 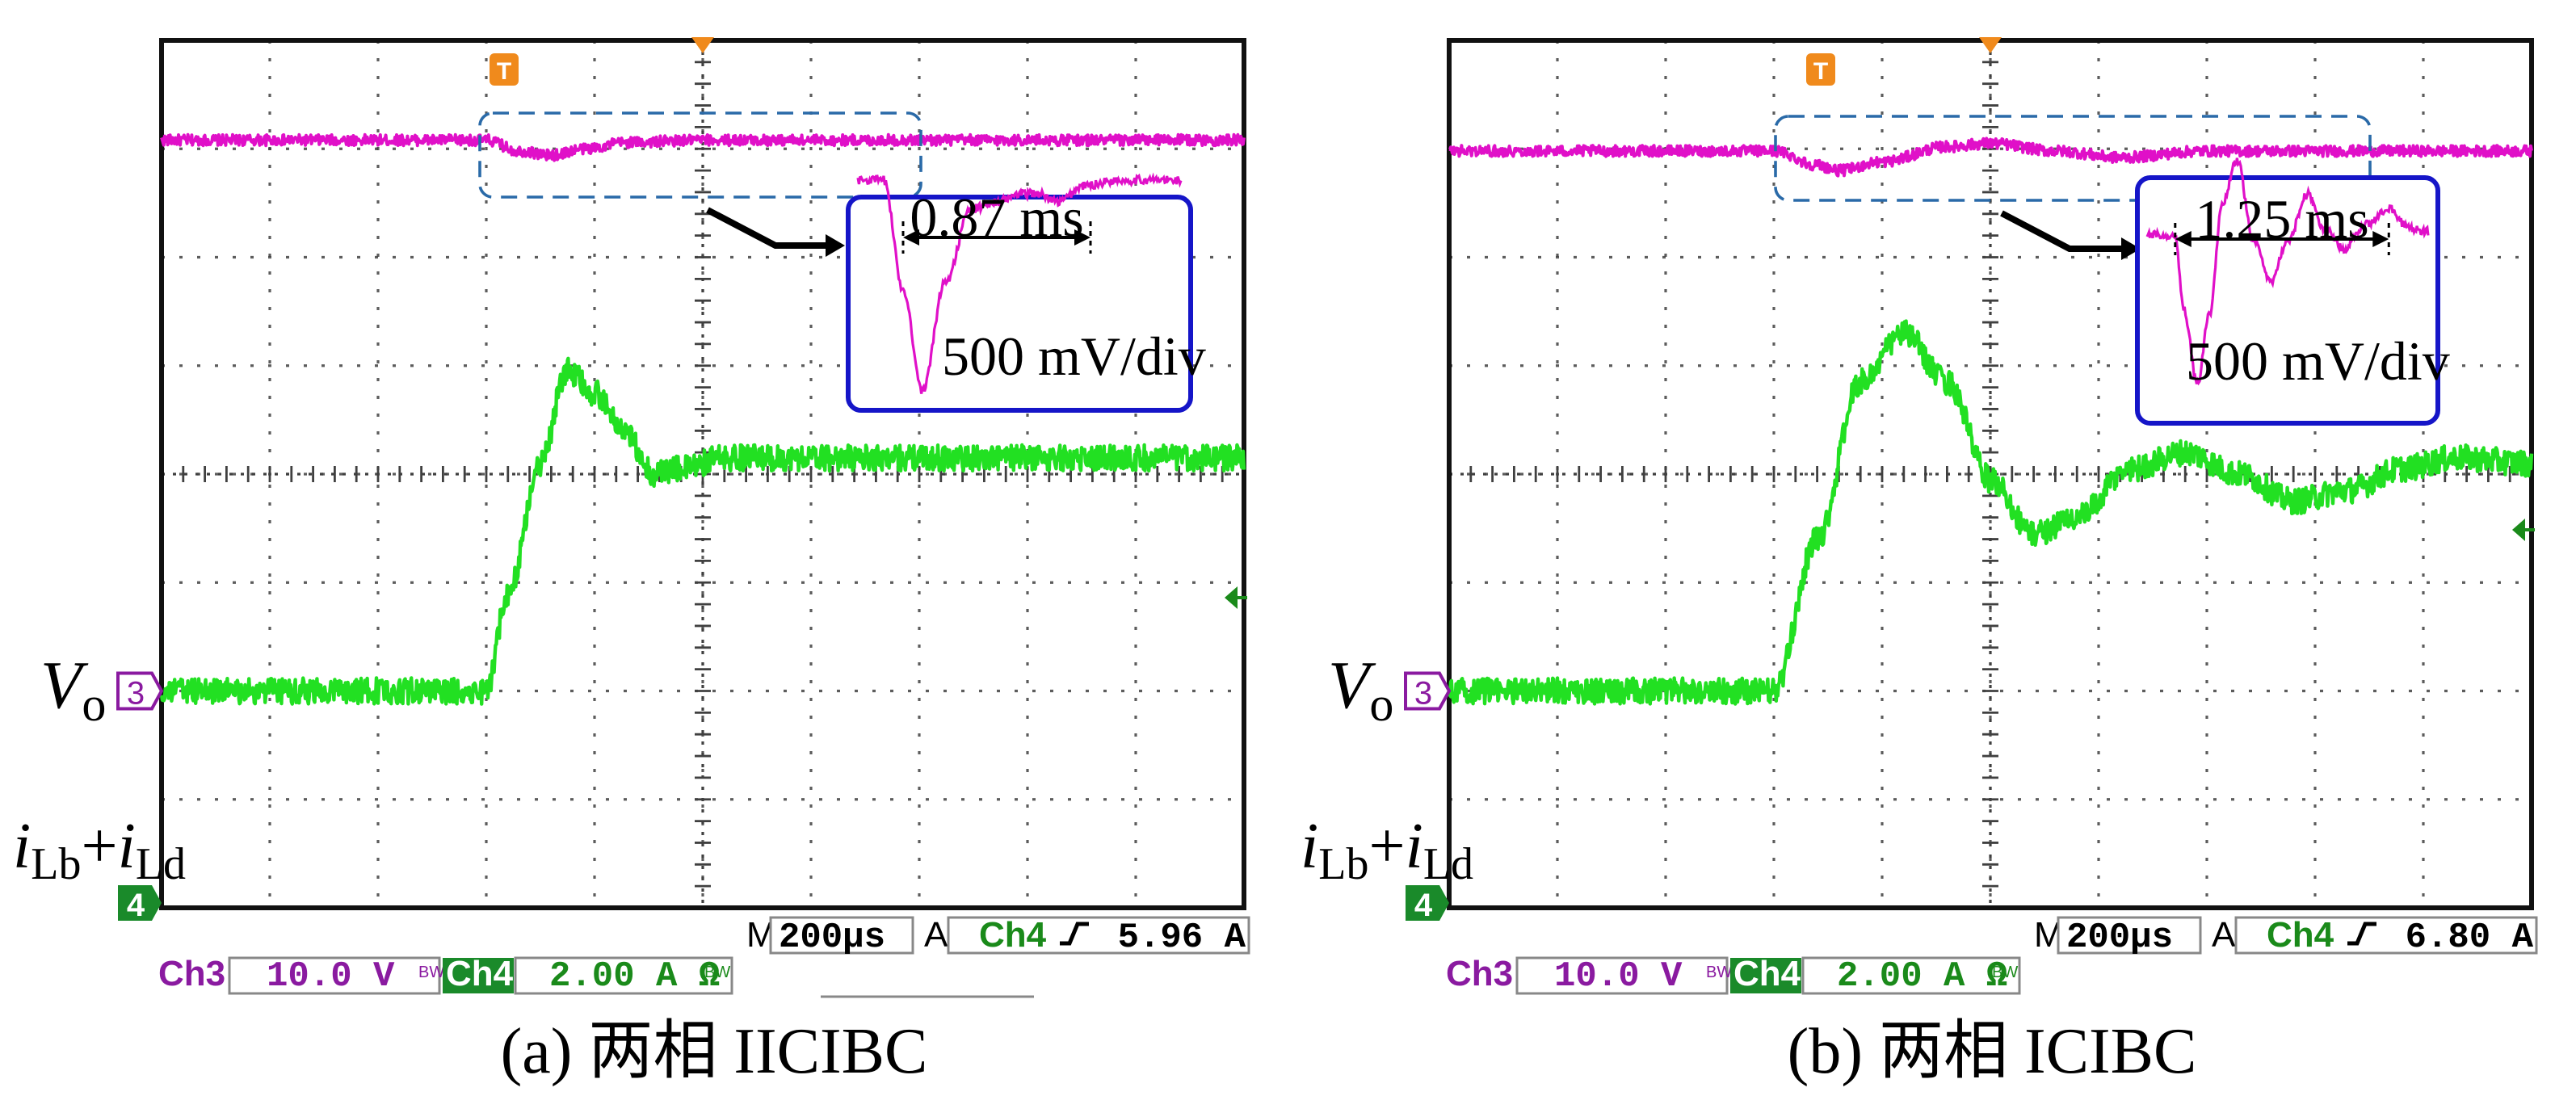 What do you see at coordinates (1993, 1052) in the screenshot?
I see `panel-caption: (b) 两相 ICIBC` at bounding box center [1993, 1052].